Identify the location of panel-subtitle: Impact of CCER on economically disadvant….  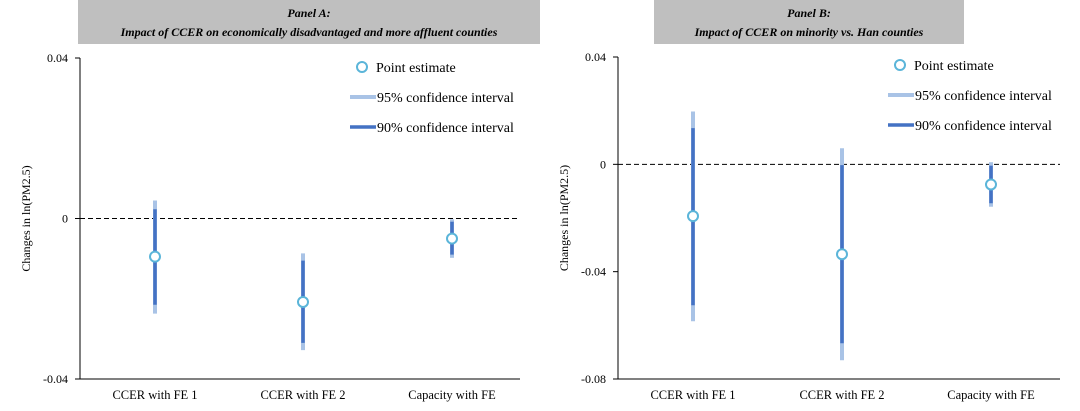
(309, 32).